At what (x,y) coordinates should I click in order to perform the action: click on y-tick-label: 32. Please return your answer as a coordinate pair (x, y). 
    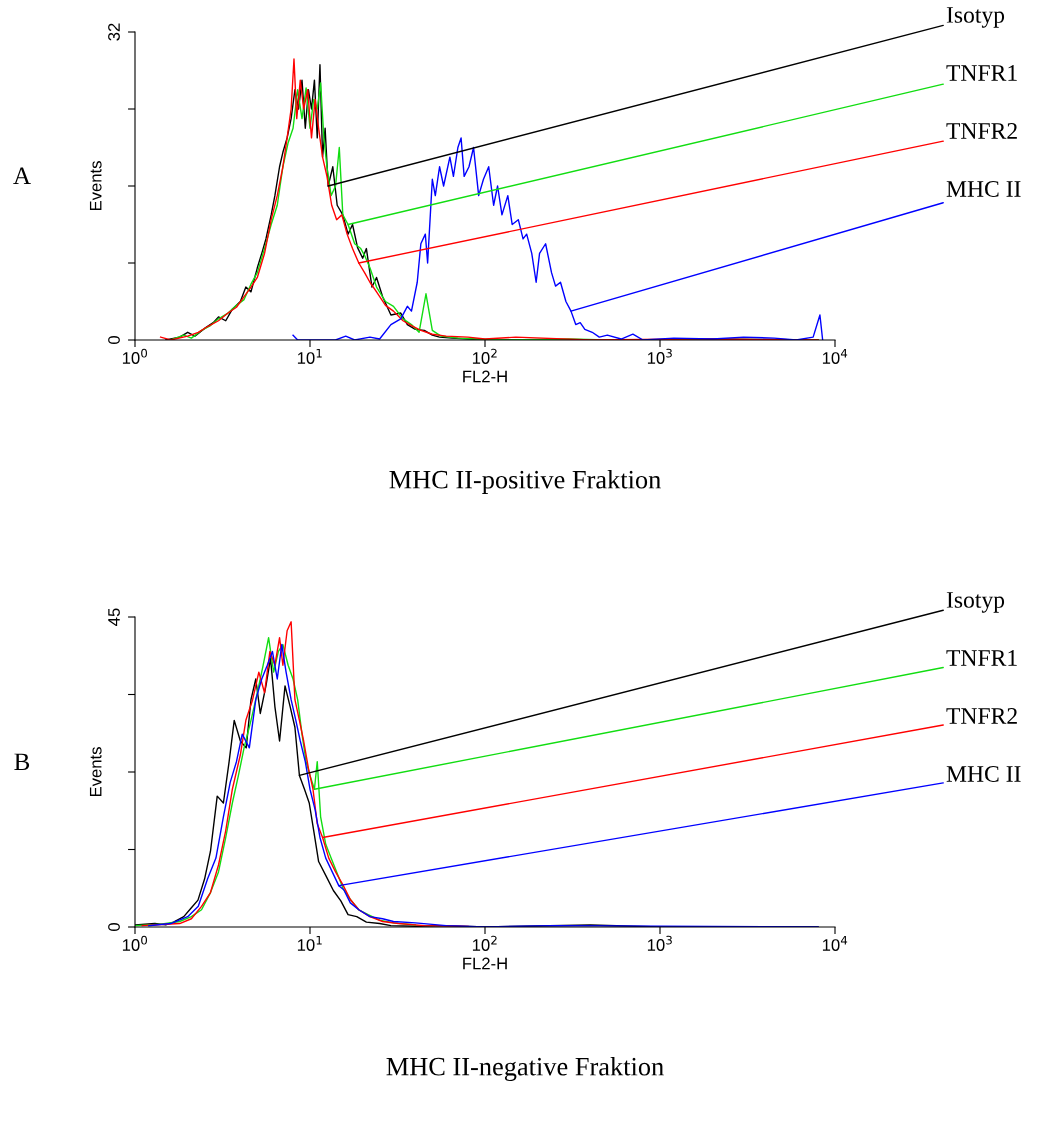
    Looking at the image, I should click on (114, 32).